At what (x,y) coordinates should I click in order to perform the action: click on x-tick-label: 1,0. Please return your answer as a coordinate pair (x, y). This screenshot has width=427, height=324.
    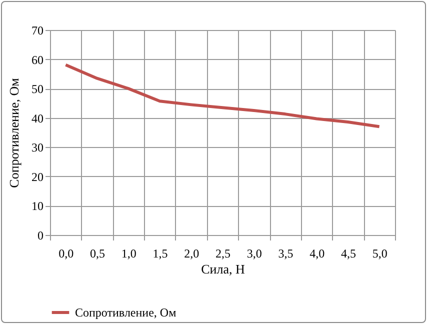
    Looking at the image, I should click on (128, 253).